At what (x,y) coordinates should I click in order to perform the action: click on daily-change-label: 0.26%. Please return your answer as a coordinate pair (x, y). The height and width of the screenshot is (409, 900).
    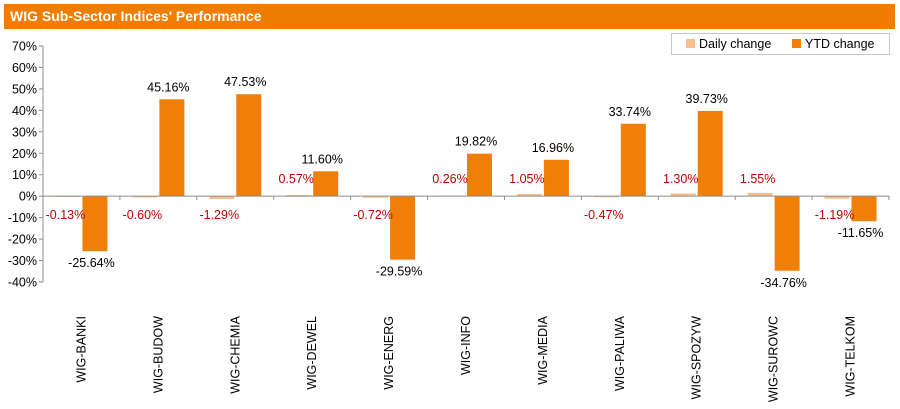
    Looking at the image, I should click on (449, 179).